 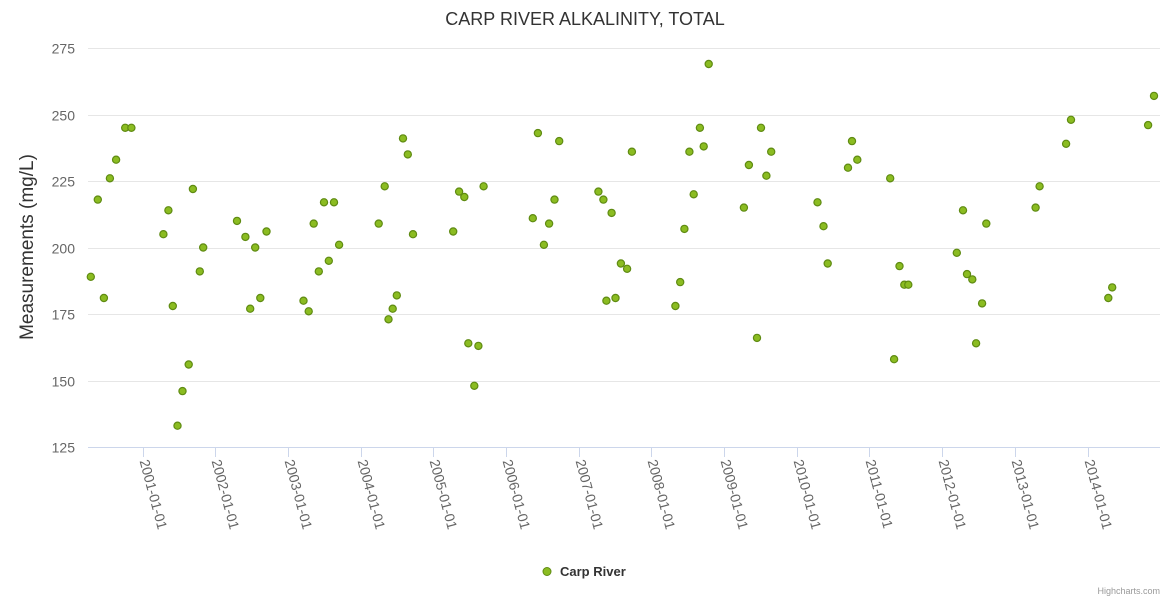 I want to click on legend: Carp River, so click(x=584, y=571).